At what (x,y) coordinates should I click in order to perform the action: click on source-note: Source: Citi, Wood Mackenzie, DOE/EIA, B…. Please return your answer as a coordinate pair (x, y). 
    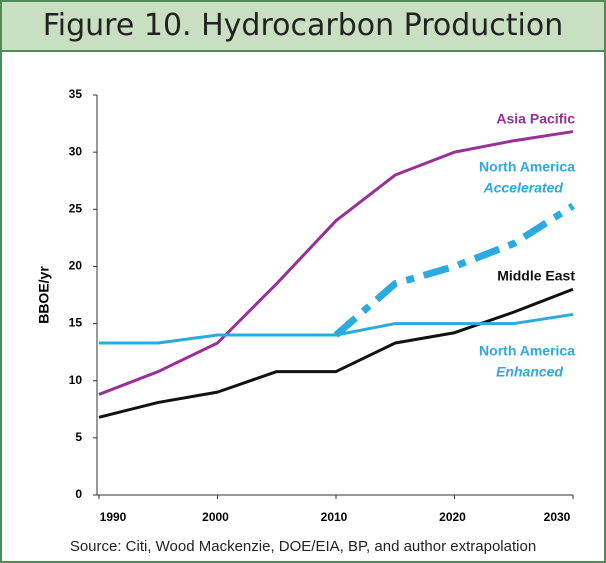
    Looking at the image, I should click on (303, 546).